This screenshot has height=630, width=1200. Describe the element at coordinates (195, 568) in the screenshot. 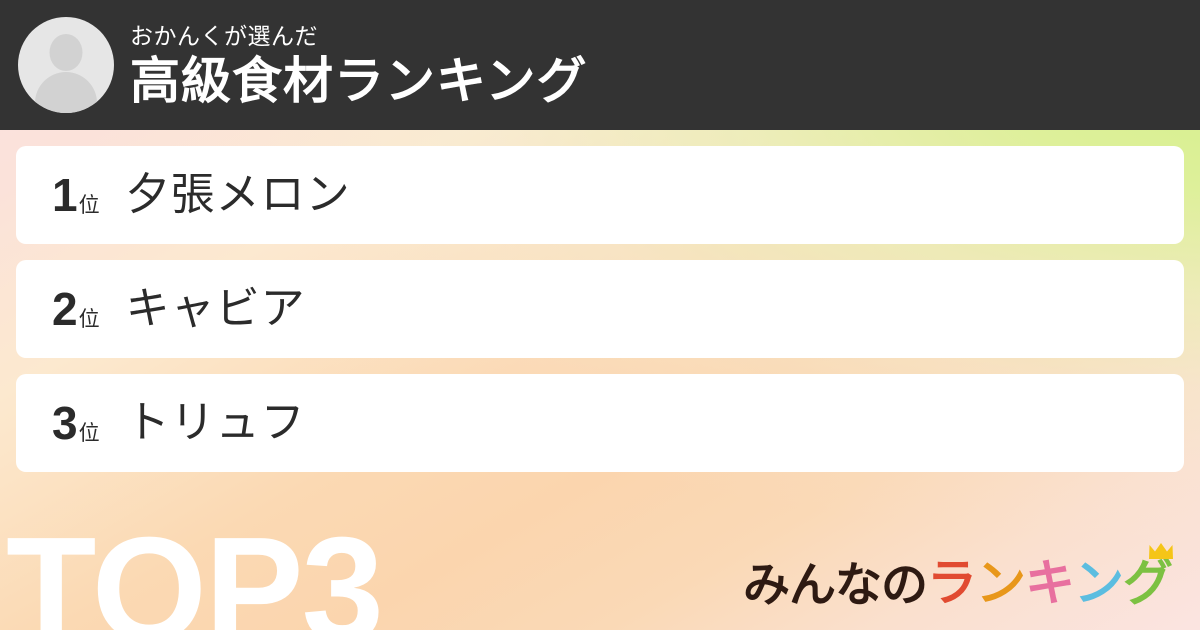

I see `top3-watermark: TOP3` at that location.